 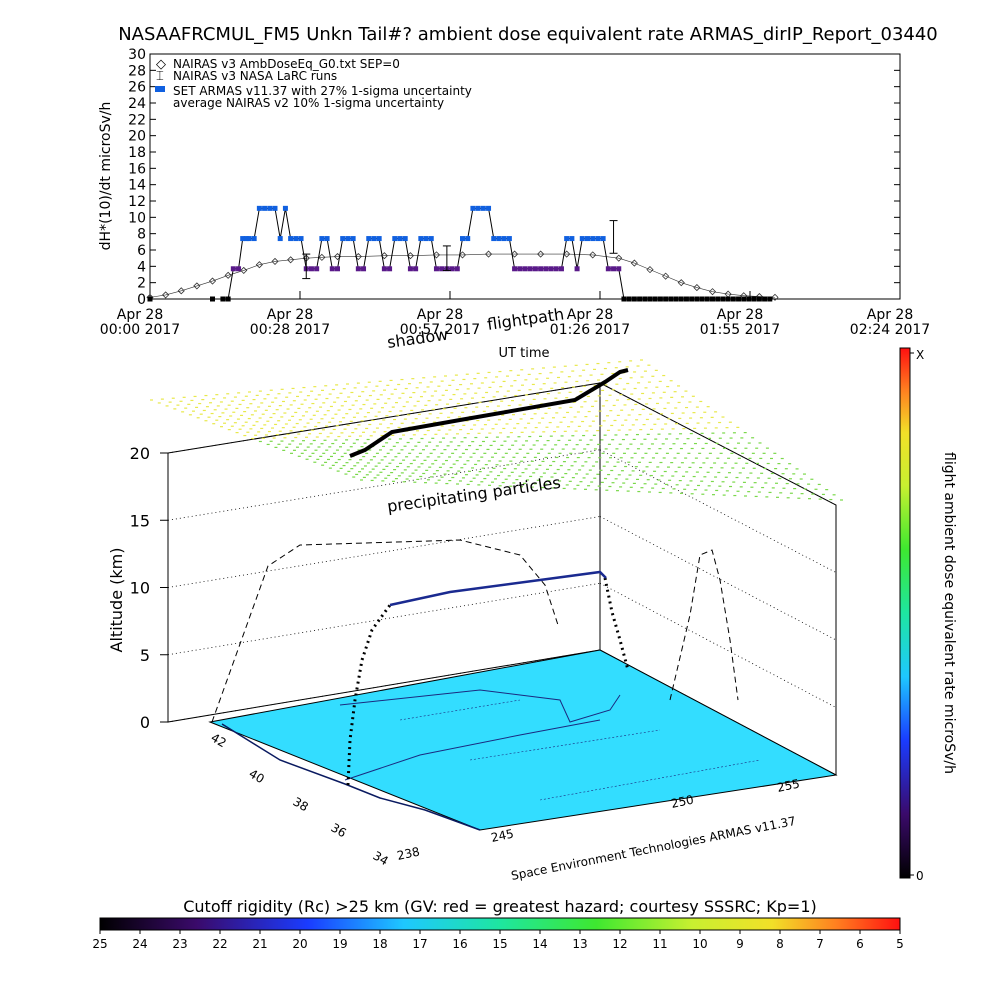 I want to click on y-tick-label: 4, so click(x=141, y=267).